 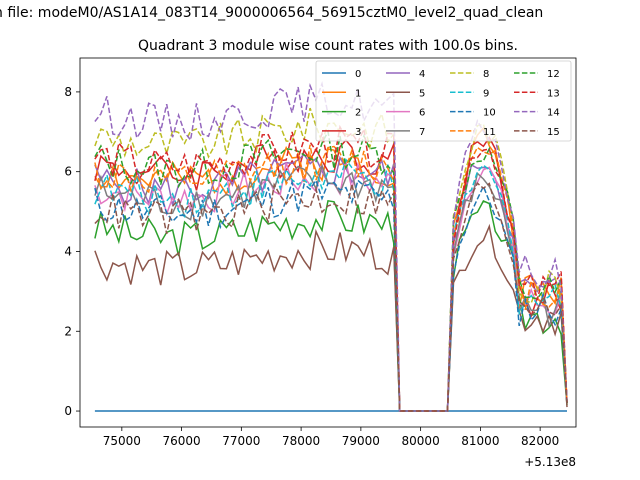 I want to click on y-tick-label: 2, so click(x=68, y=331).